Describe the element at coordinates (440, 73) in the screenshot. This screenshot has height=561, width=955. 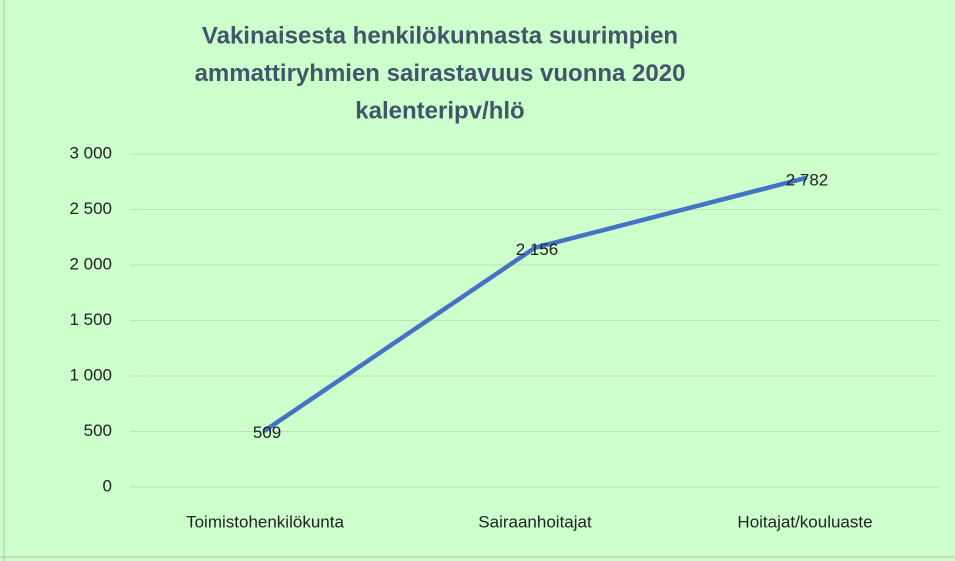
I see `chart-title: ammattiryhmien sairastavuus vuonna 2020` at that location.